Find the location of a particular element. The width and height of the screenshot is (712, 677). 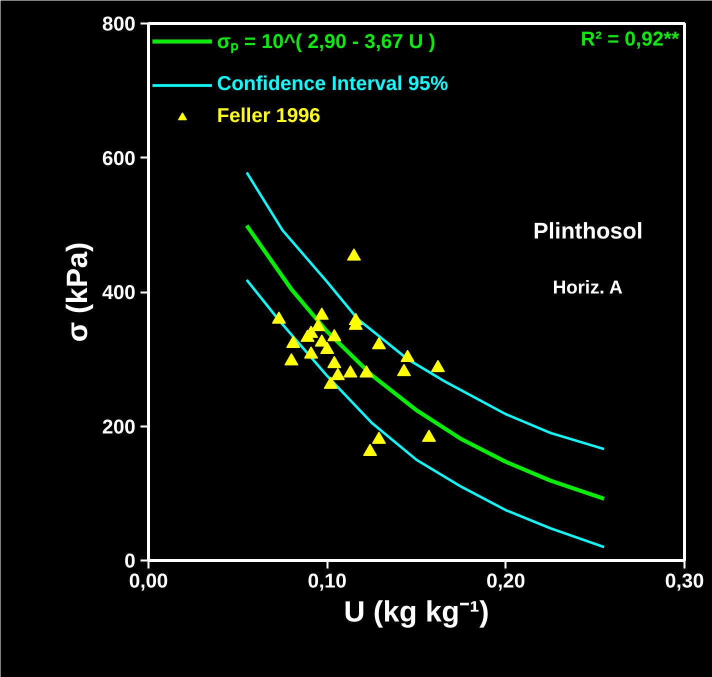

legend-label: σₚ = 10^( 2,90 - 3,67 U ) is located at coordinates (326, 42).